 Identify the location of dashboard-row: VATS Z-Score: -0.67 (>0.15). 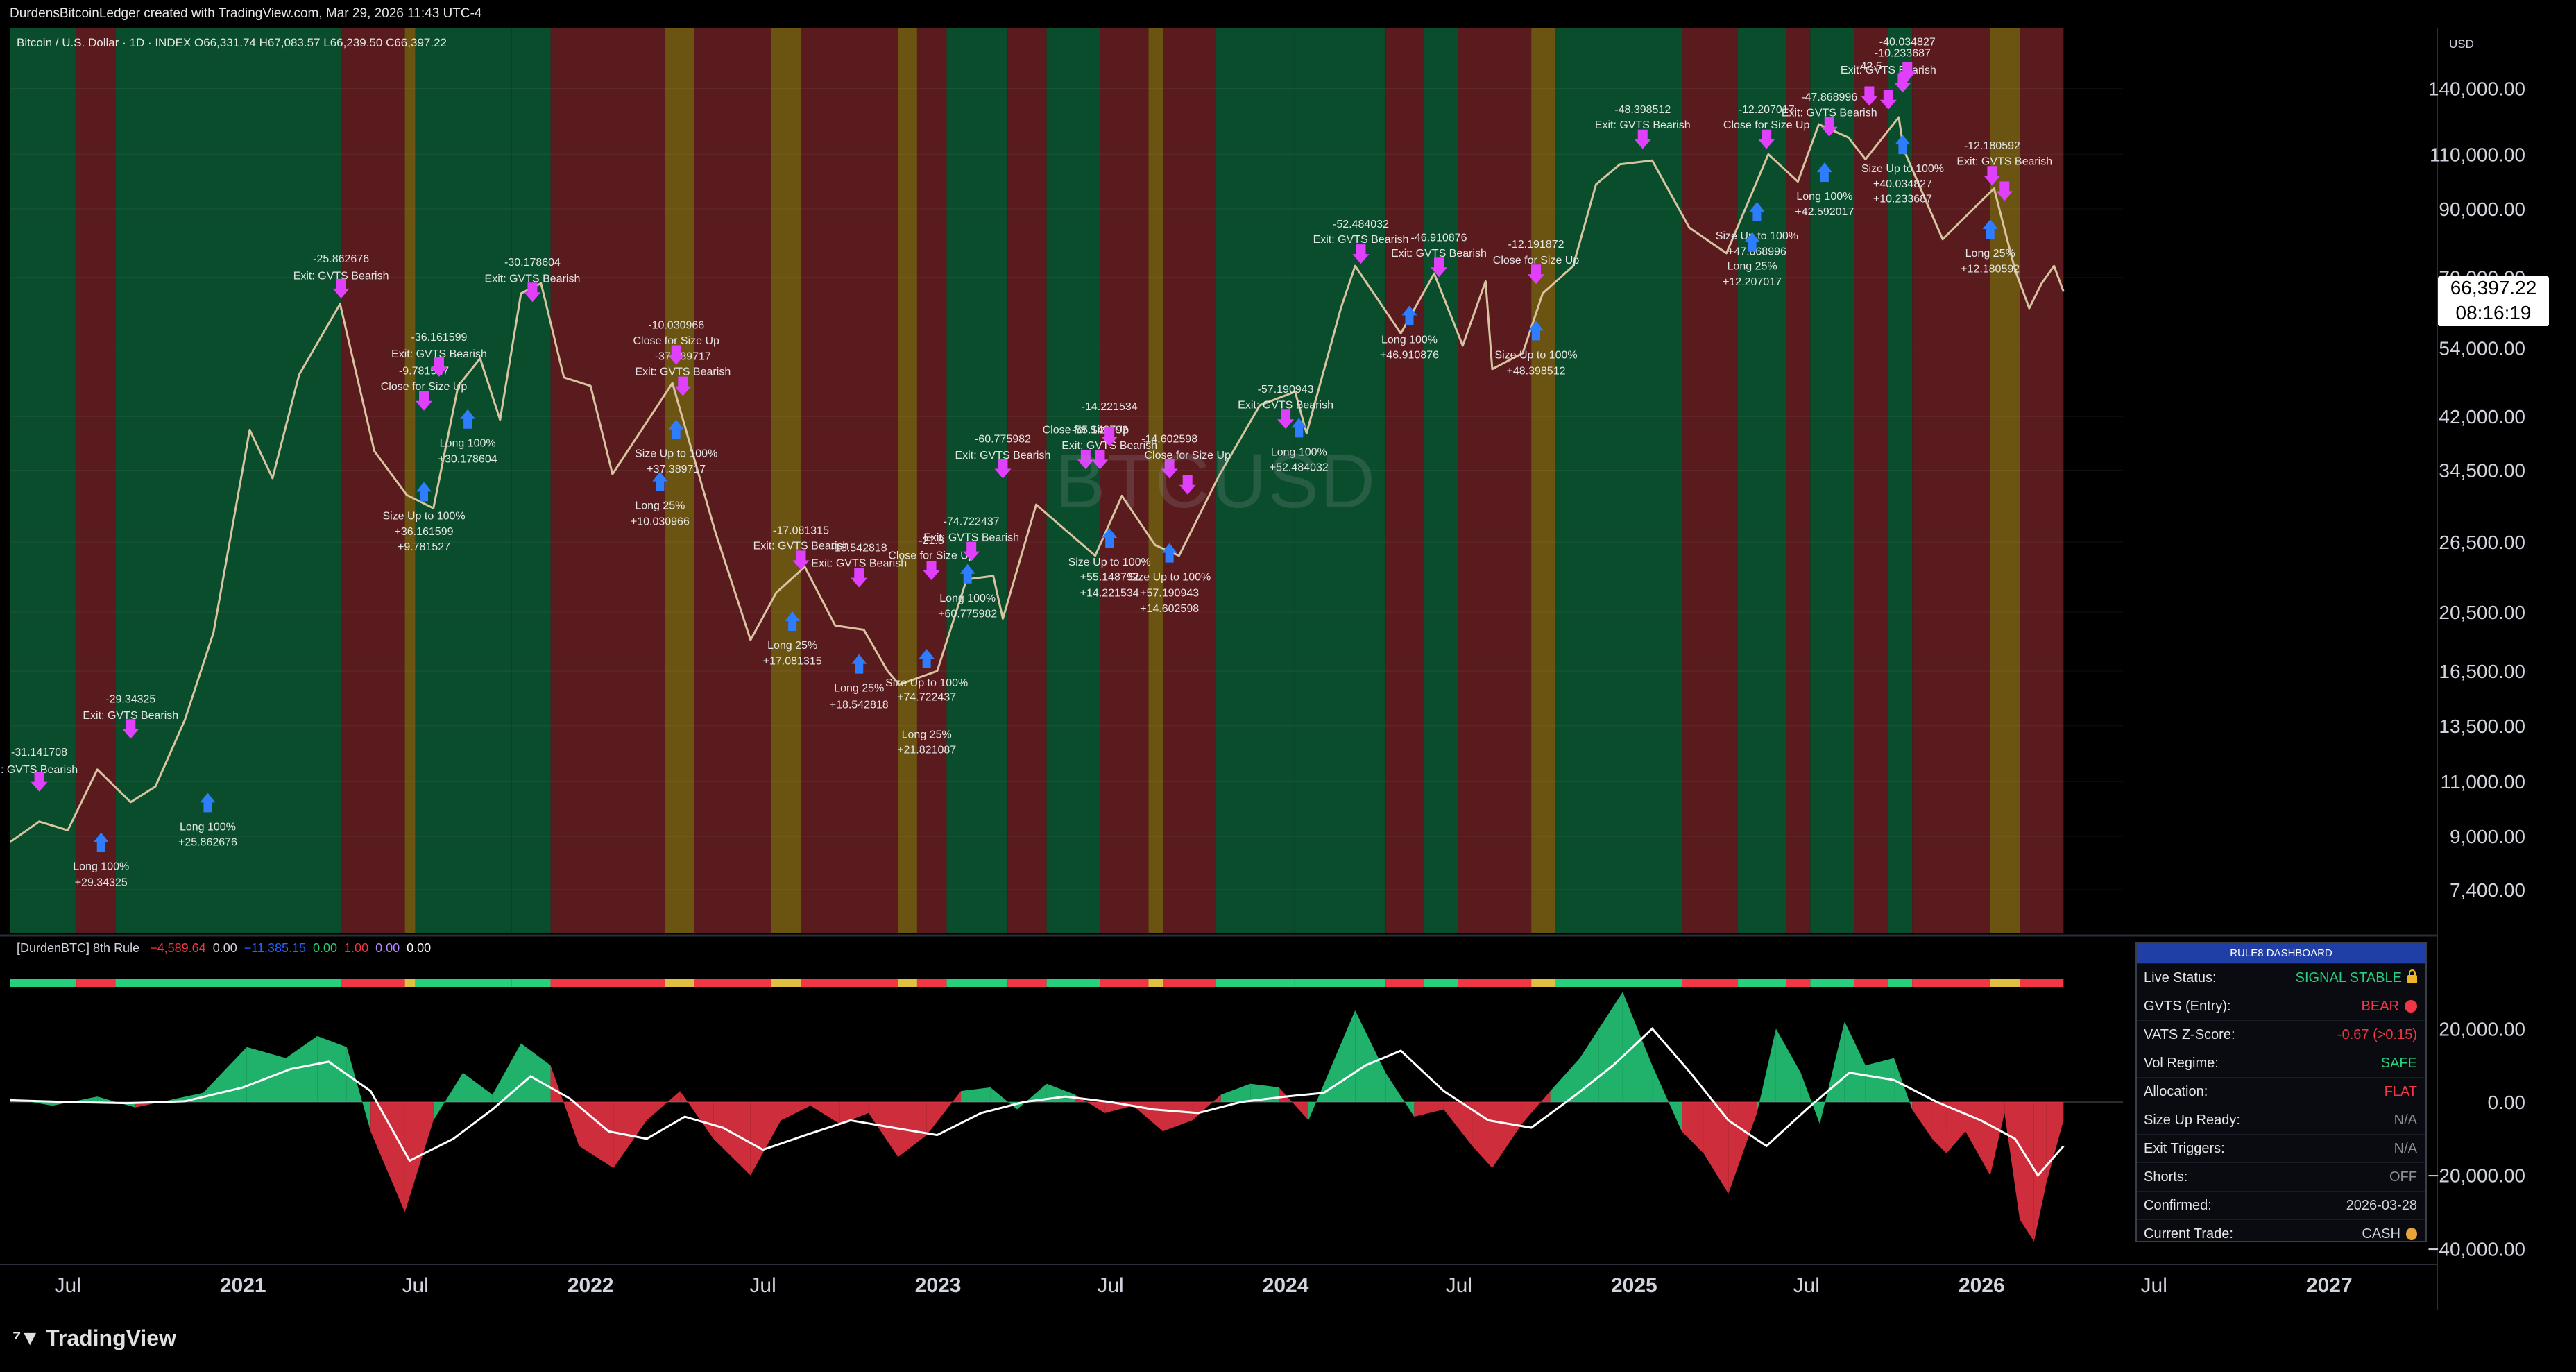
(2281, 1034).